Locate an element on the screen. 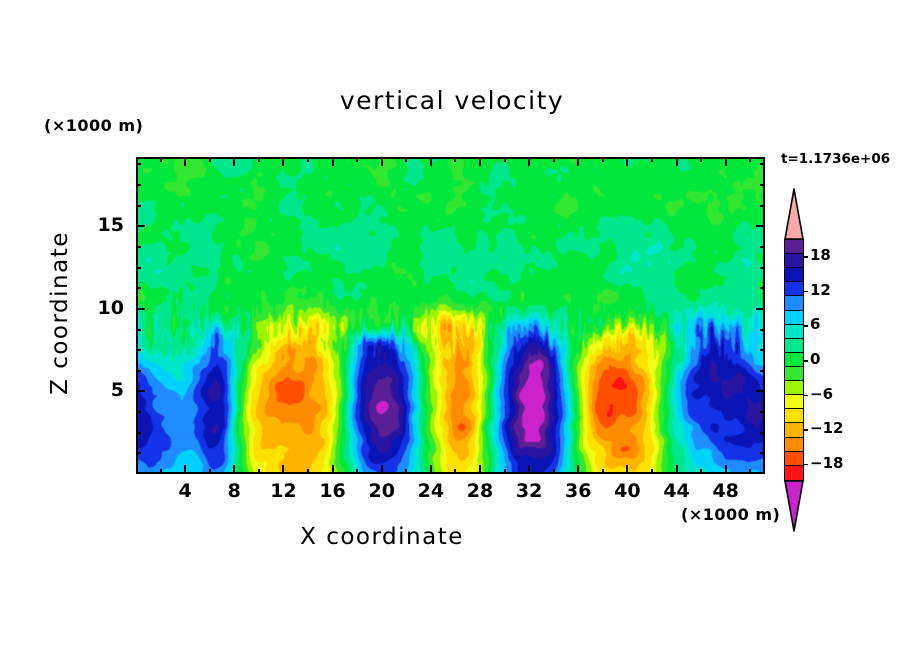  x-tick-label: 8 is located at coordinates (234, 491).